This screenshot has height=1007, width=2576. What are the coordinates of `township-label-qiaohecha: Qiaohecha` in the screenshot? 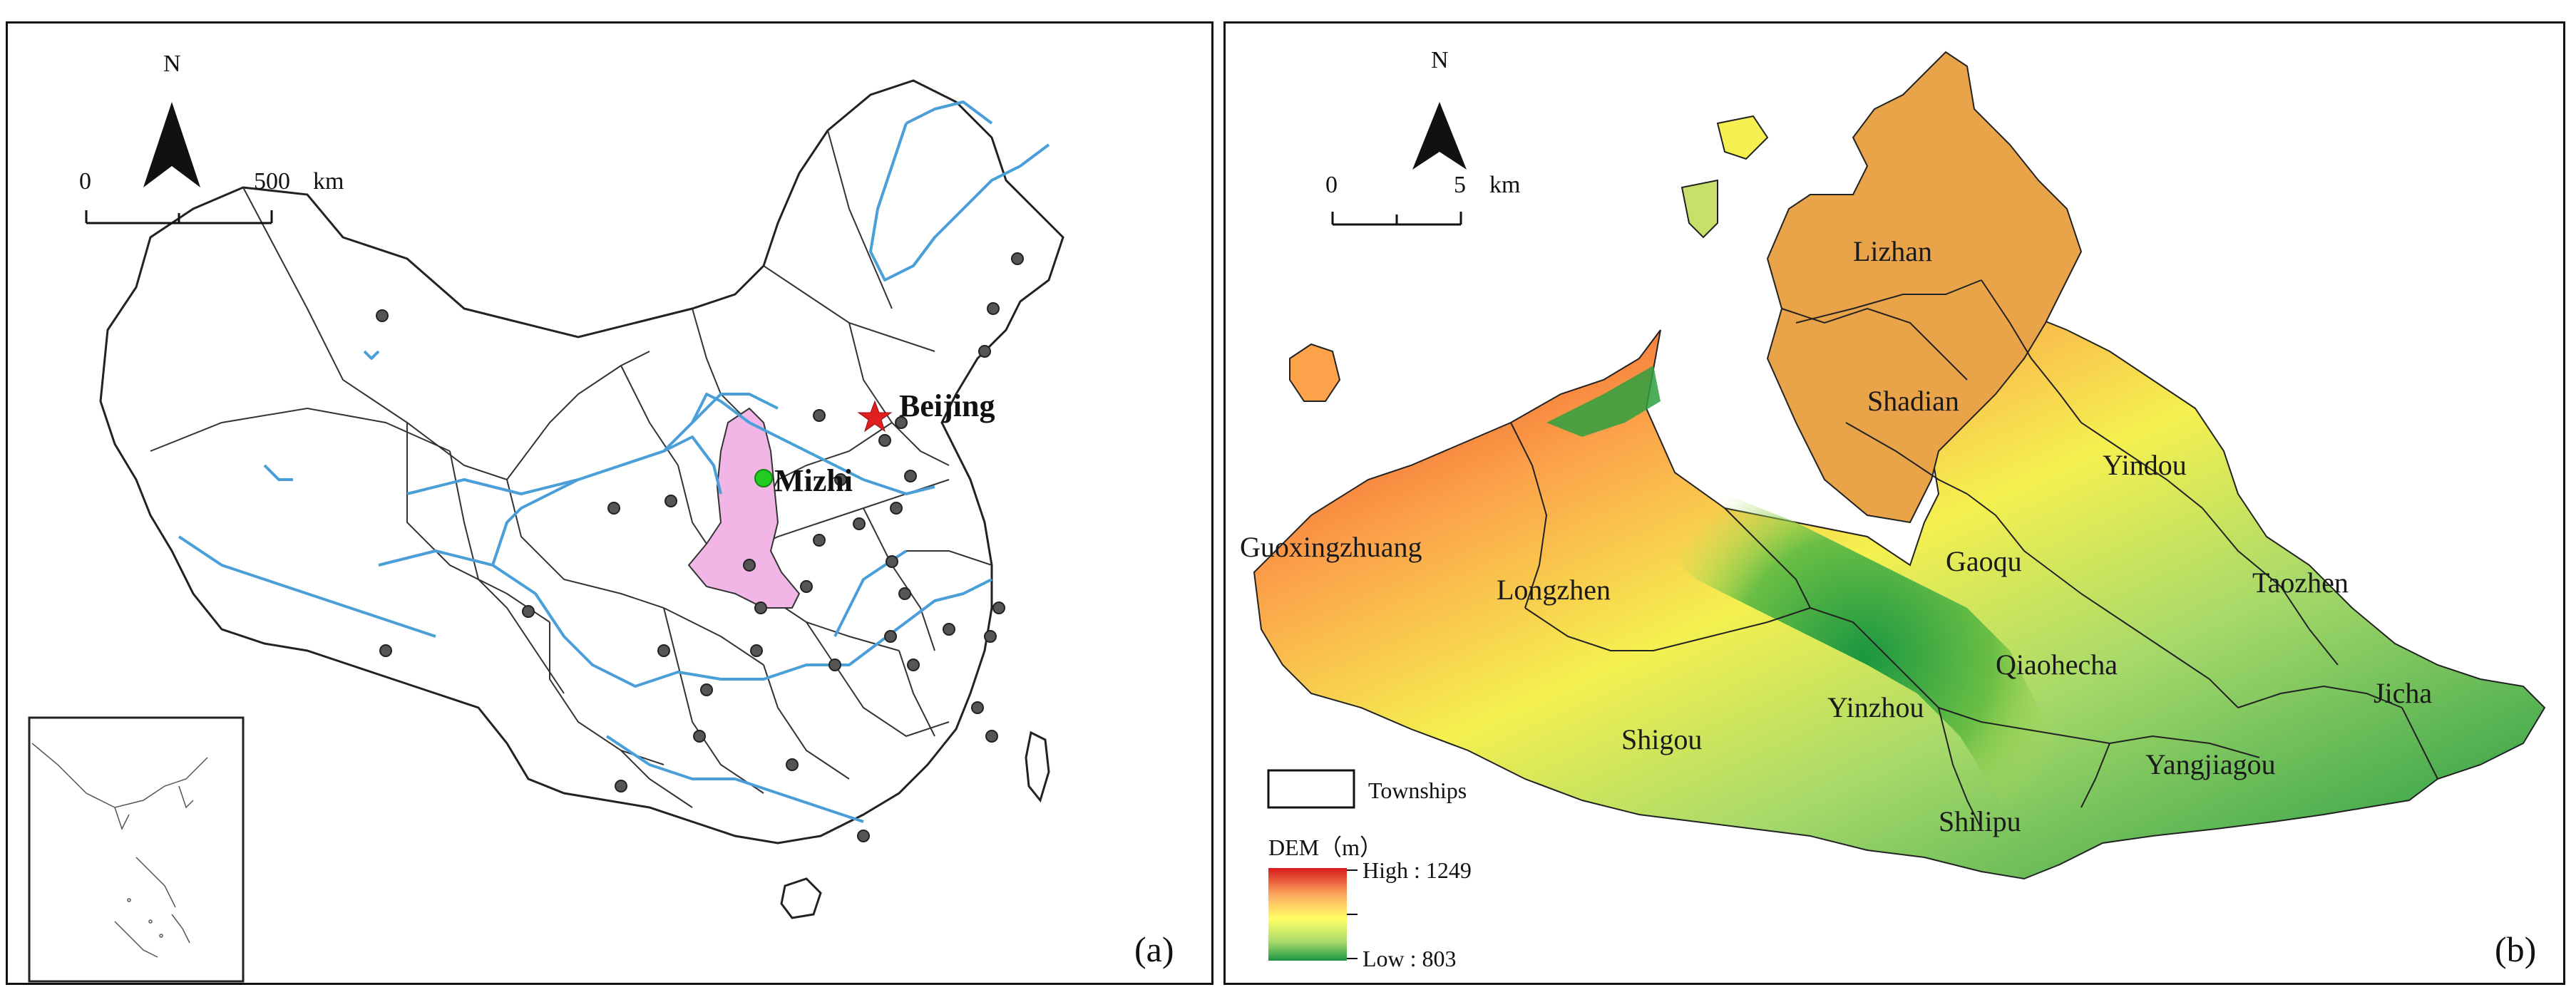 It's located at (2057, 665).